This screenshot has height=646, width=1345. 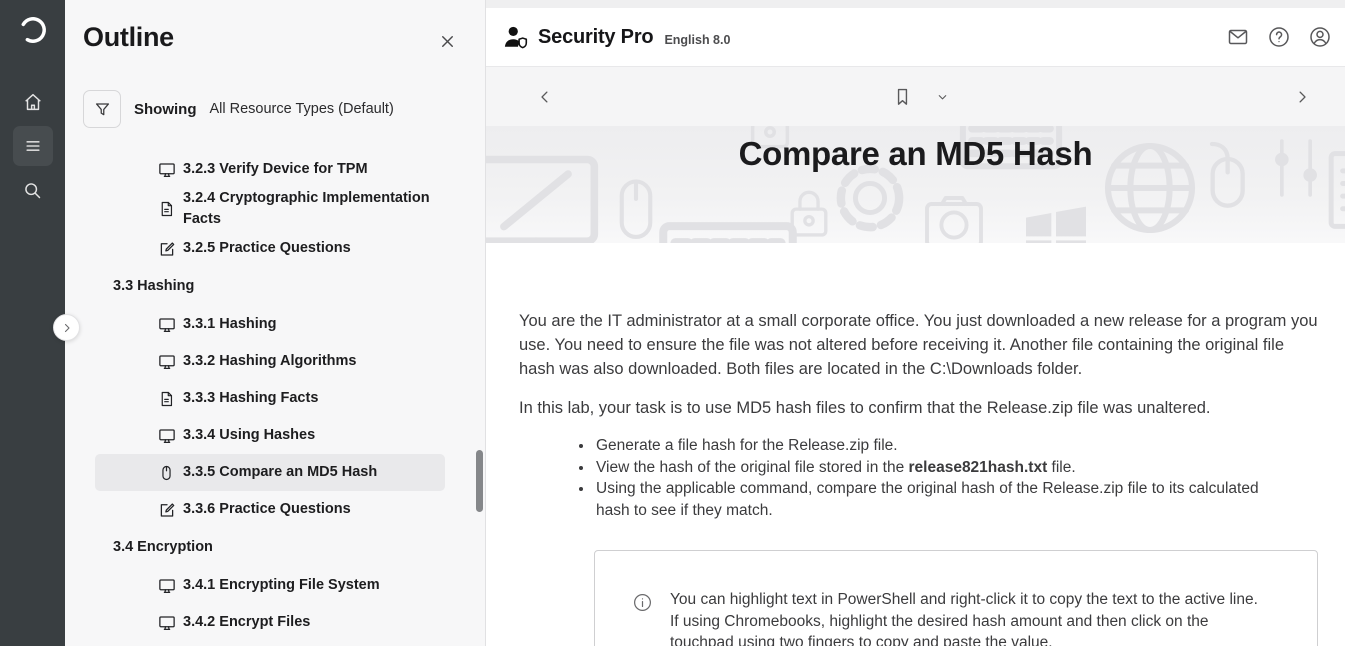 What do you see at coordinates (1320, 37) in the screenshot?
I see `profile-icon` at bounding box center [1320, 37].